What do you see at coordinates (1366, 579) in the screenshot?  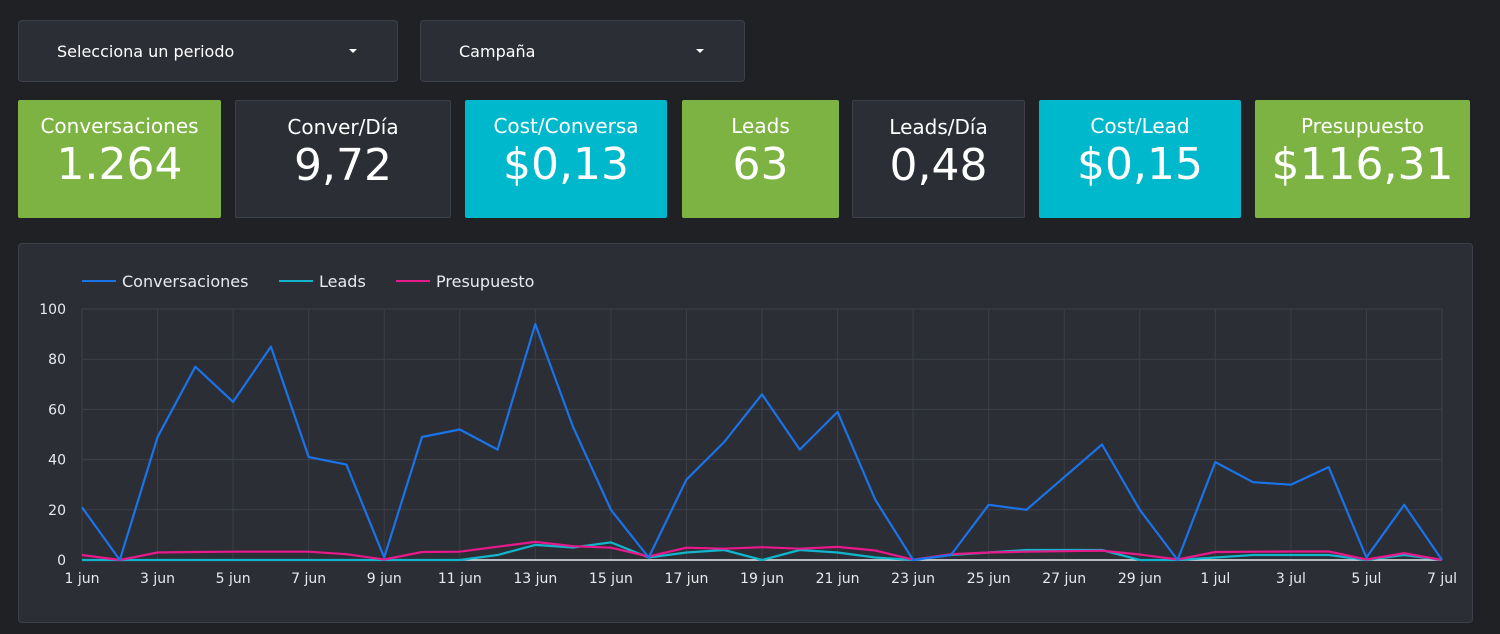 I see `x-tick-label: 5 jul` at bounding box center [1366, 579].